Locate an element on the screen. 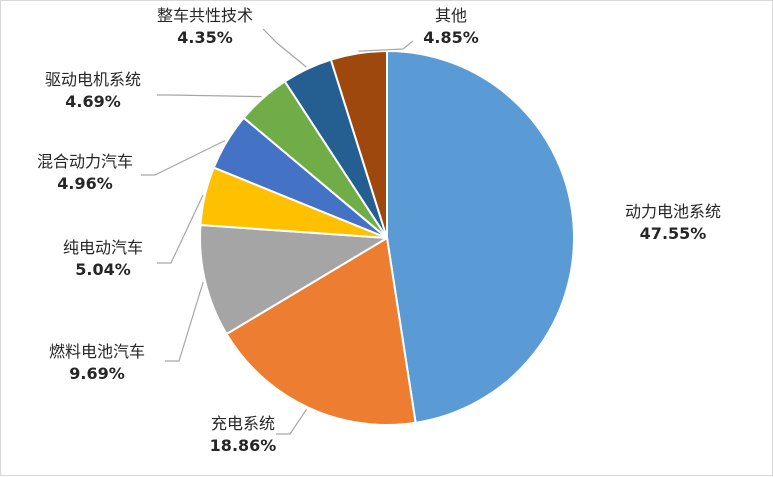 This screenshot has height=477, width=773. slice-category-label: 燃料电池汽车 is located at coordinates (97, 351).